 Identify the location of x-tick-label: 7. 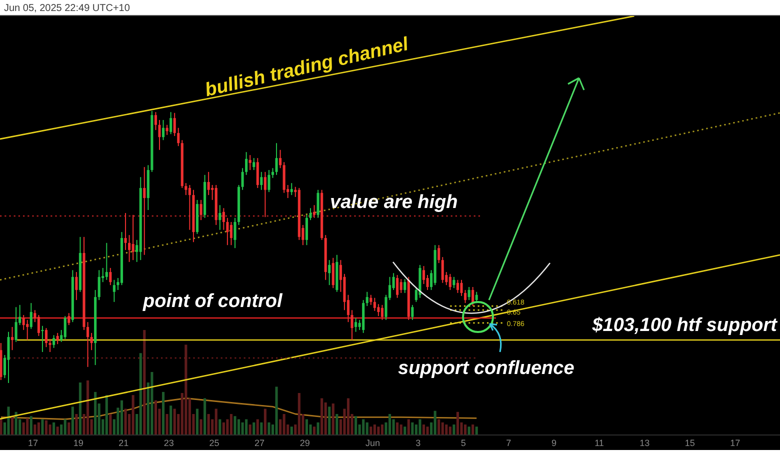
(509, 443).